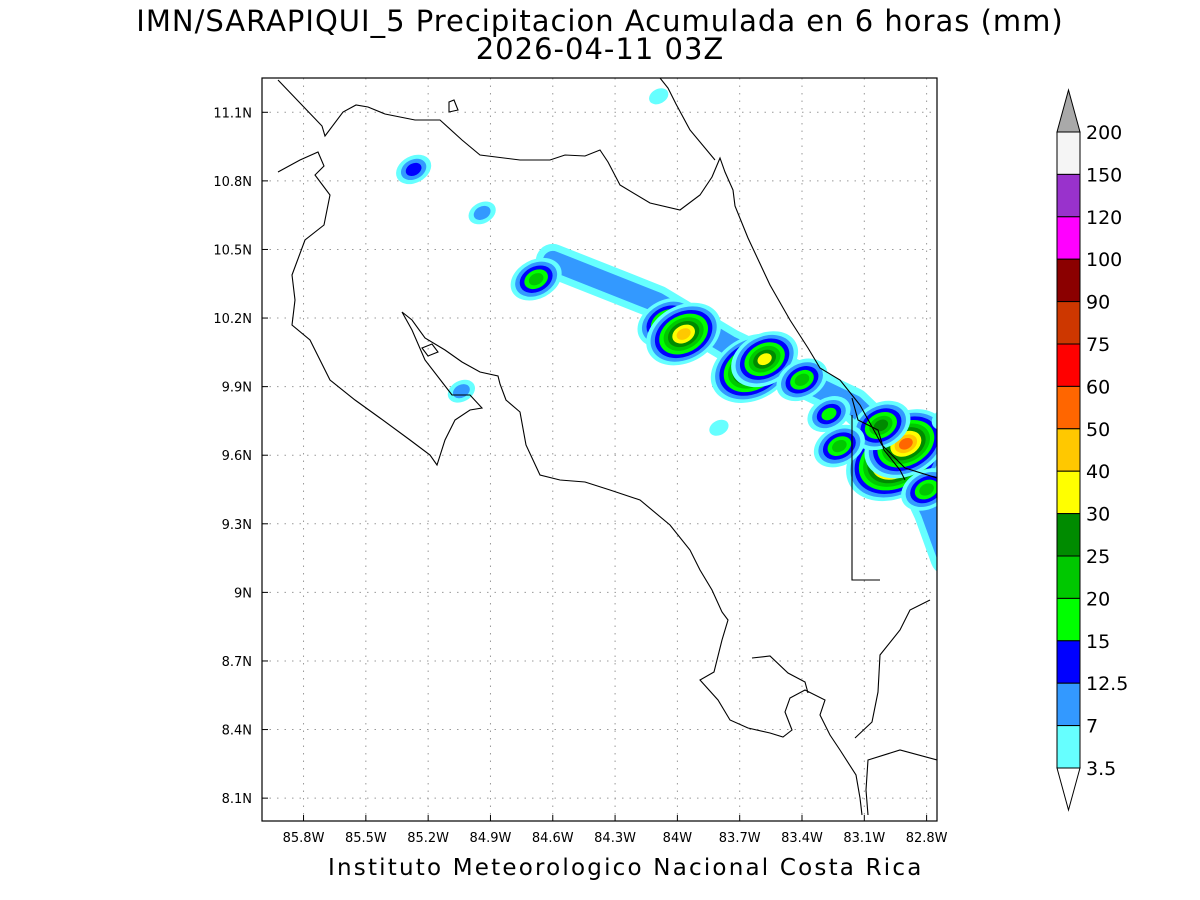 The width and height of the screenshot is (1200, 900). I want to click on island-isla, so click(453, 106).